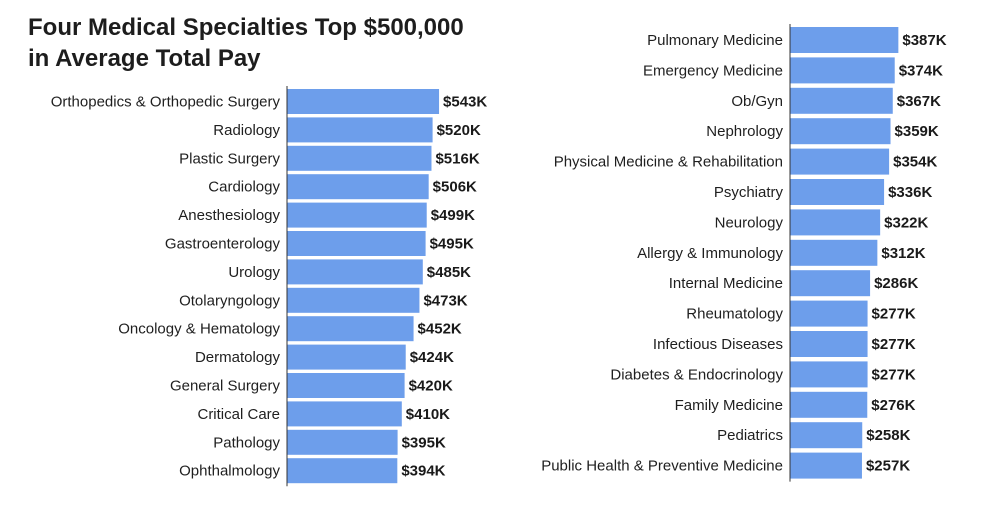 This screenshot has width=1000, height=506. What do you see at coordinates (166, 102) in the screenshot?
I see `category-label: Orthopedics & Orthopedic Surgery` at bounding box center [166, 102].